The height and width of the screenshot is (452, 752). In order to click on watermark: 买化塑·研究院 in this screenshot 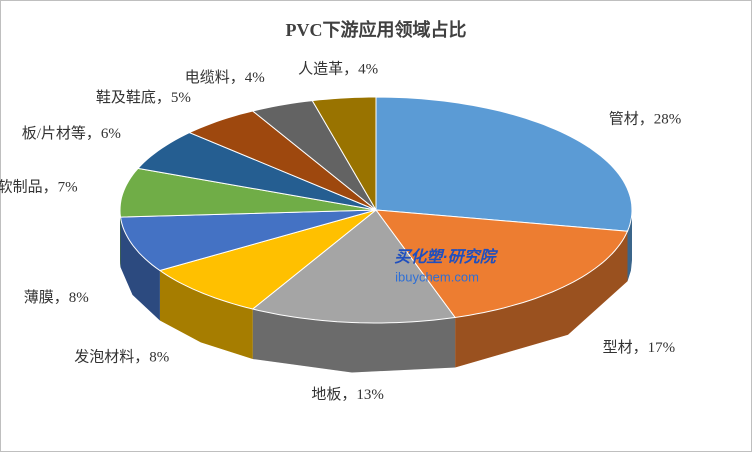, I will do `click(446, 257)`.